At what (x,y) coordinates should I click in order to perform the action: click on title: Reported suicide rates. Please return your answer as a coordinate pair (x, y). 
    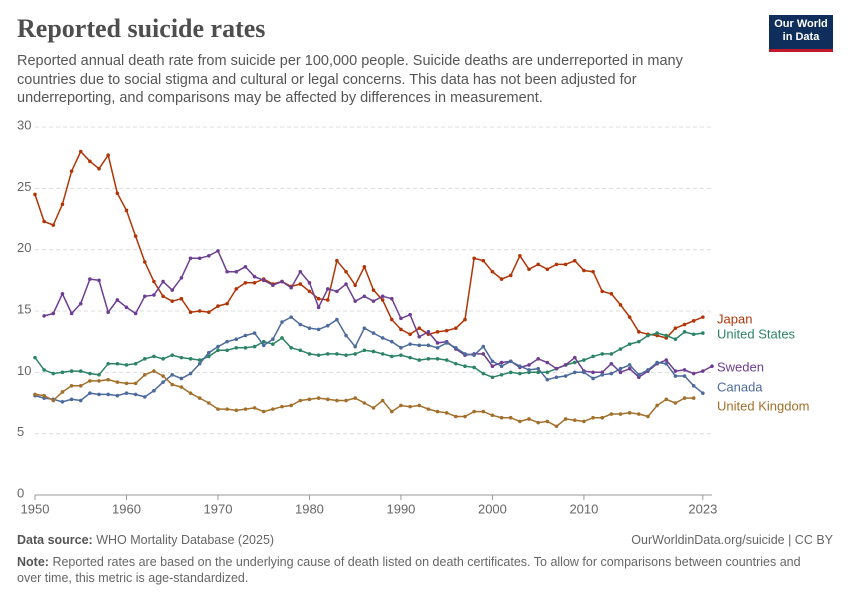
    Looking at the image, I should click on (141, 28).